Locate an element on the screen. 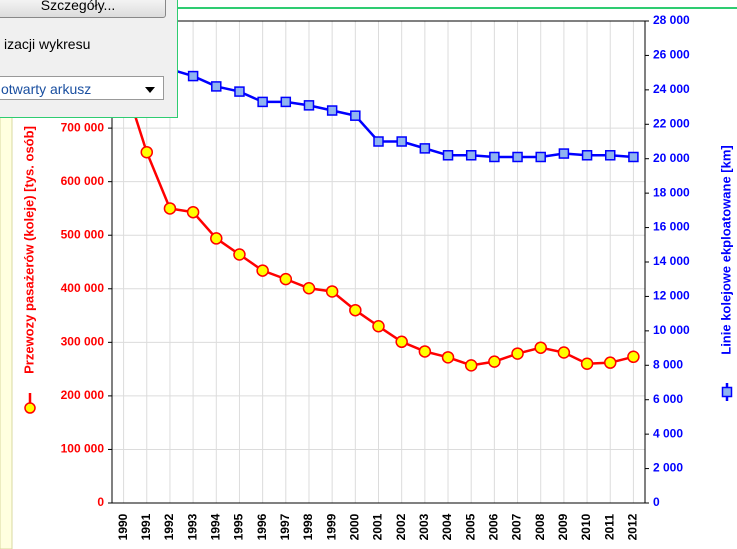 The height and width of the screenshot is (549, 737). y2-tick-label: 20 000 is located at coordinates (671, 158).